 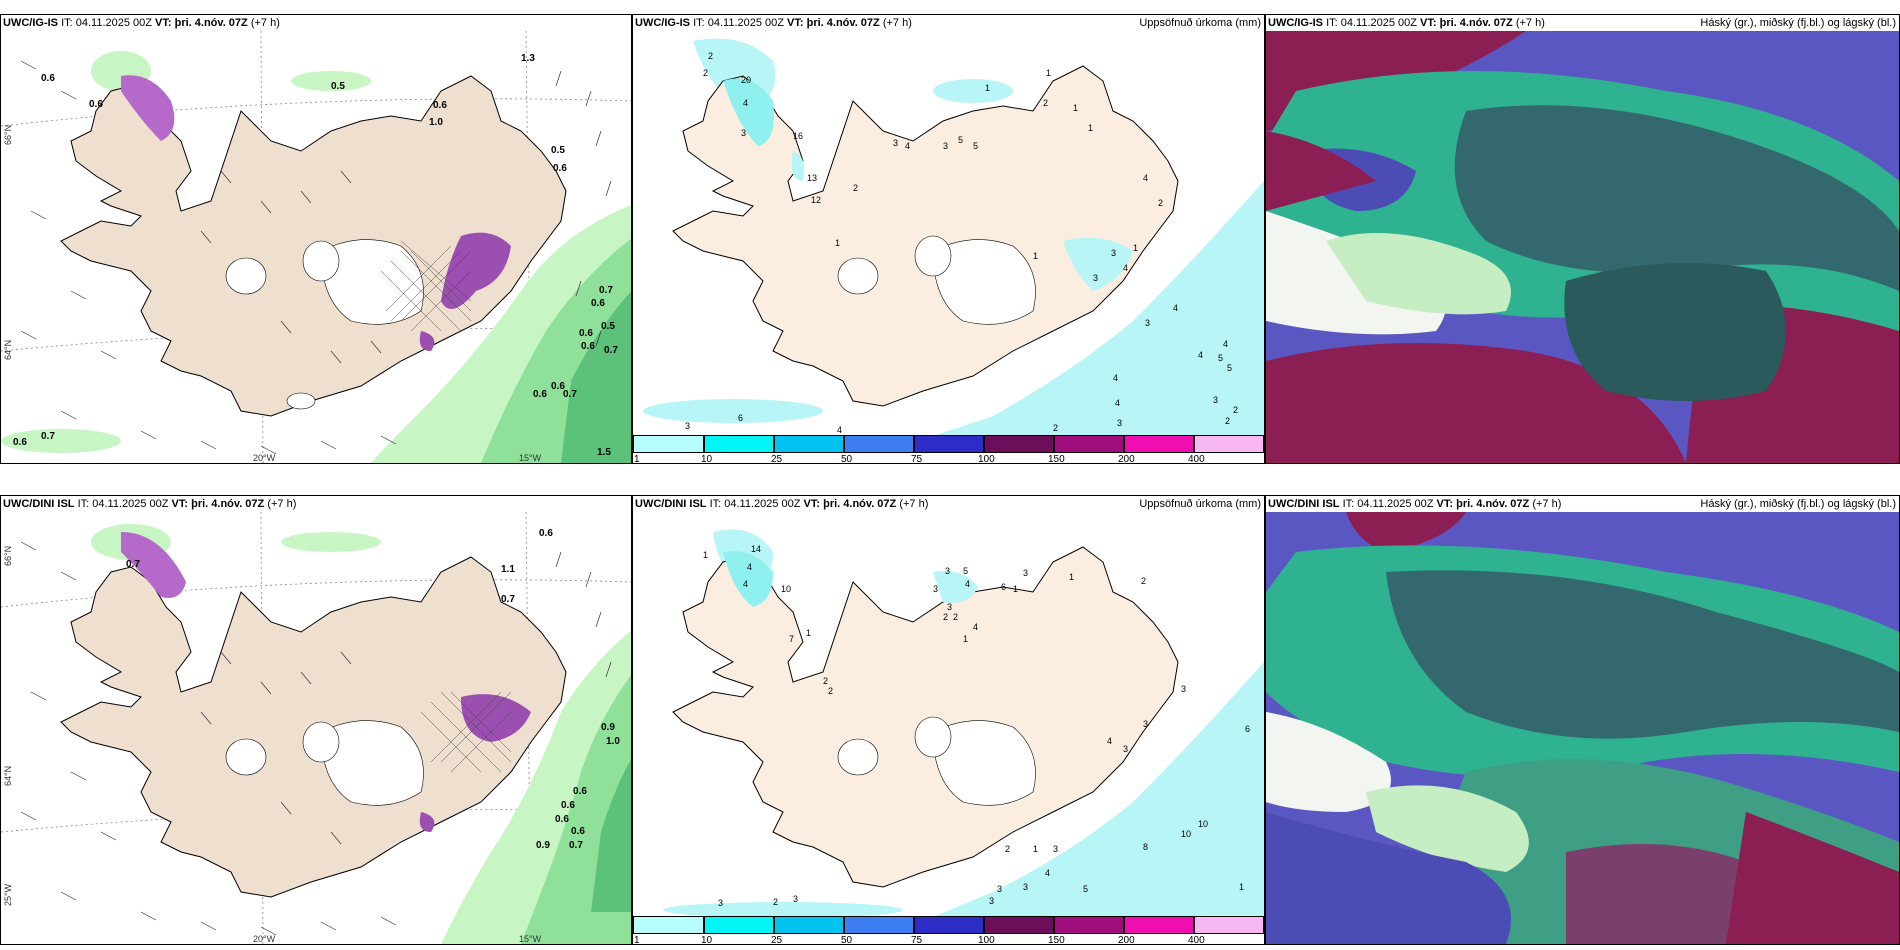 What do you see at coordinates (1196, 459) in the screenshot?
I see `legend-label: 400` at bounding box center [1196, 459].